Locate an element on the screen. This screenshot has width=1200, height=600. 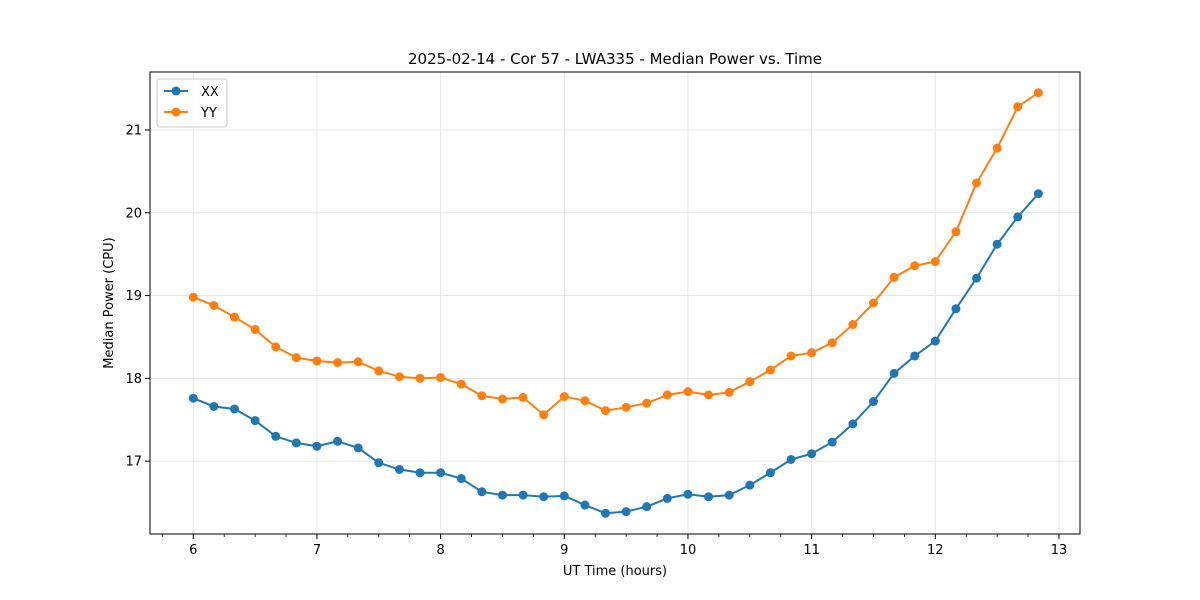
y-tick-label: 19 is located at coordinates (133, 296).